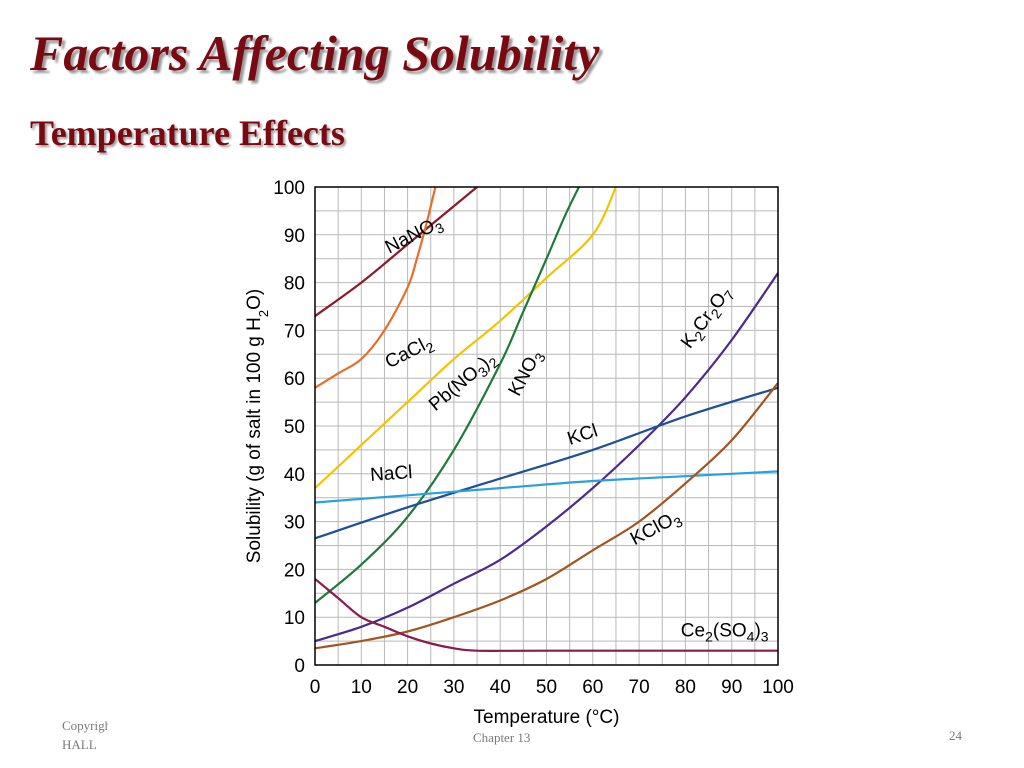  I want to click on slide-subtitle: Temperature Effects, so click(187, 133).